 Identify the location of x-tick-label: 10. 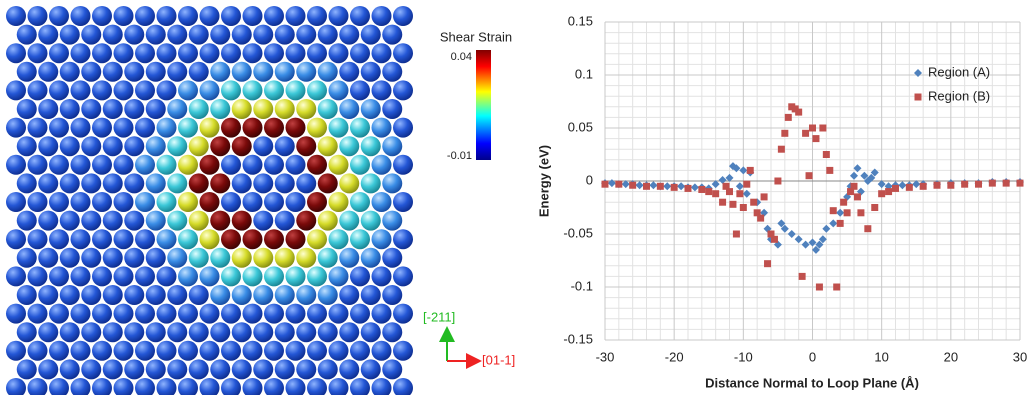
(881, 356).